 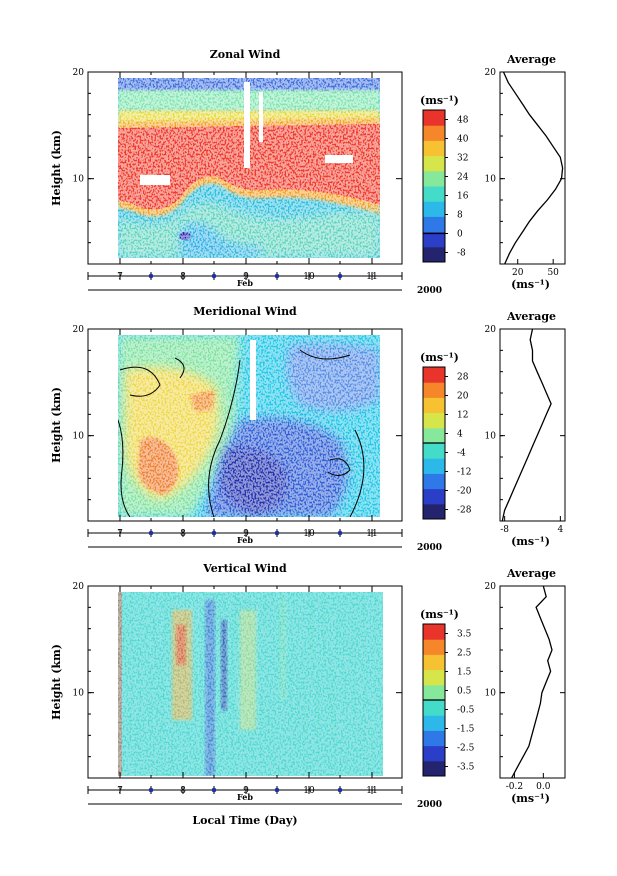 I want to click on colorbar-tick-label: 16, so click(x=463, y=197).